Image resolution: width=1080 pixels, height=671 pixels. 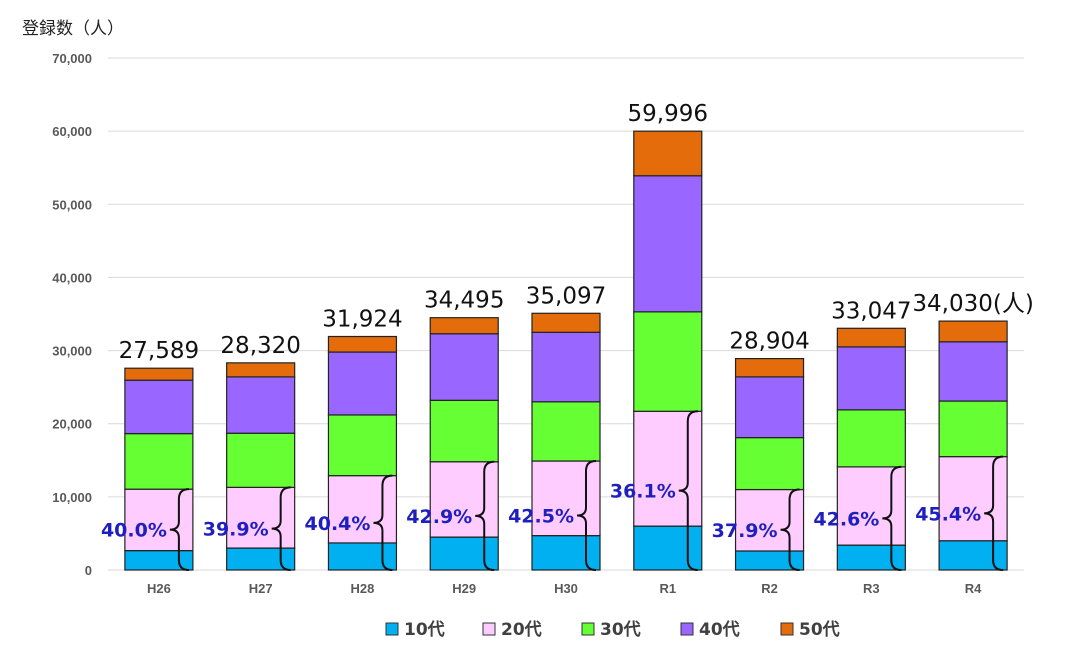 What do you see at coordinates (464, 588) in the screenshot?
I see `x-tick-label: H29` at bounding box center [464, 588].